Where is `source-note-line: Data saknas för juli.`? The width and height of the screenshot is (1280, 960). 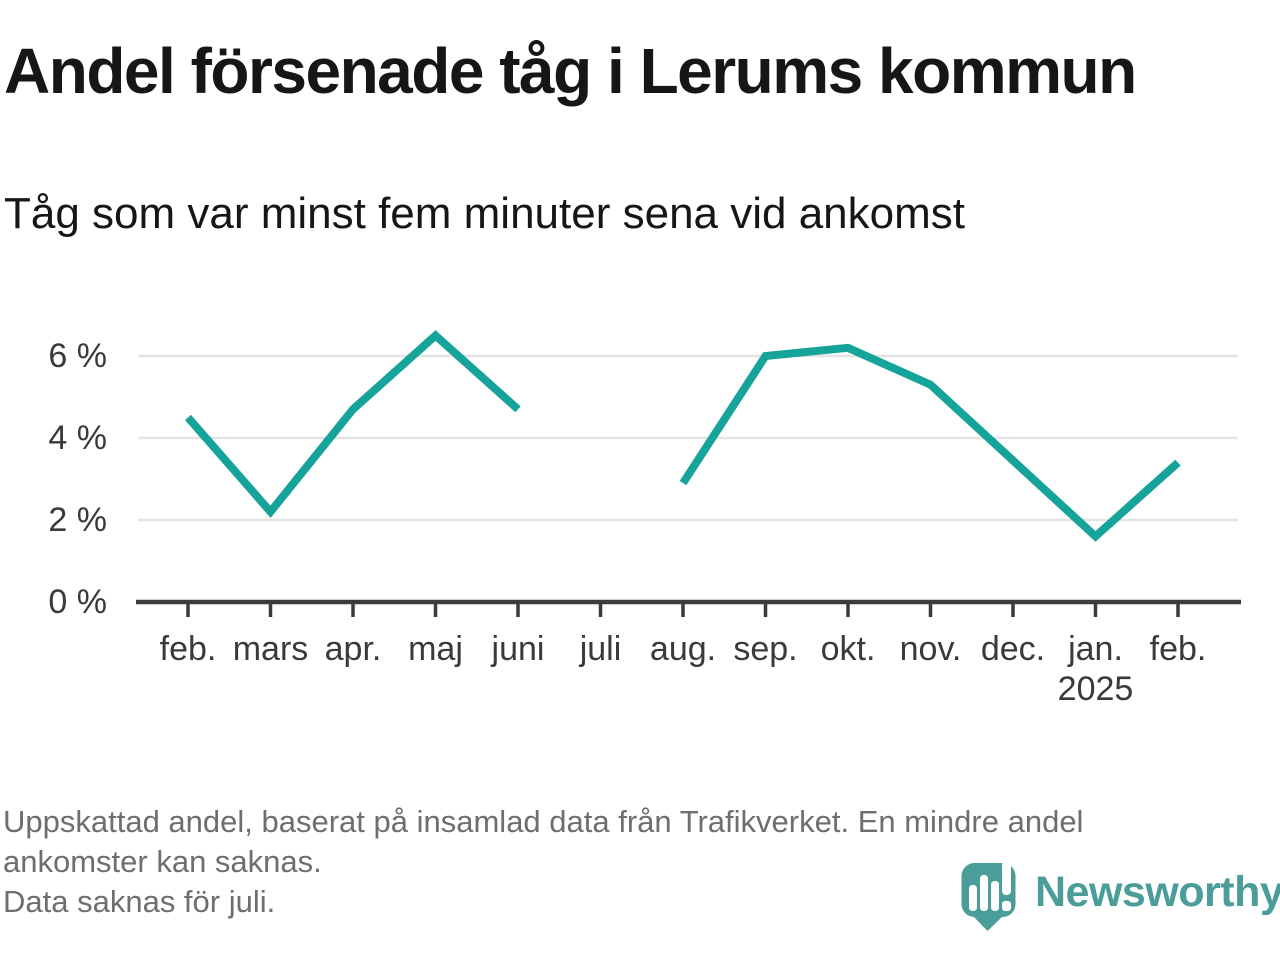
source-note-line: Data saknas för juli. is located at coordinates (139, 901).